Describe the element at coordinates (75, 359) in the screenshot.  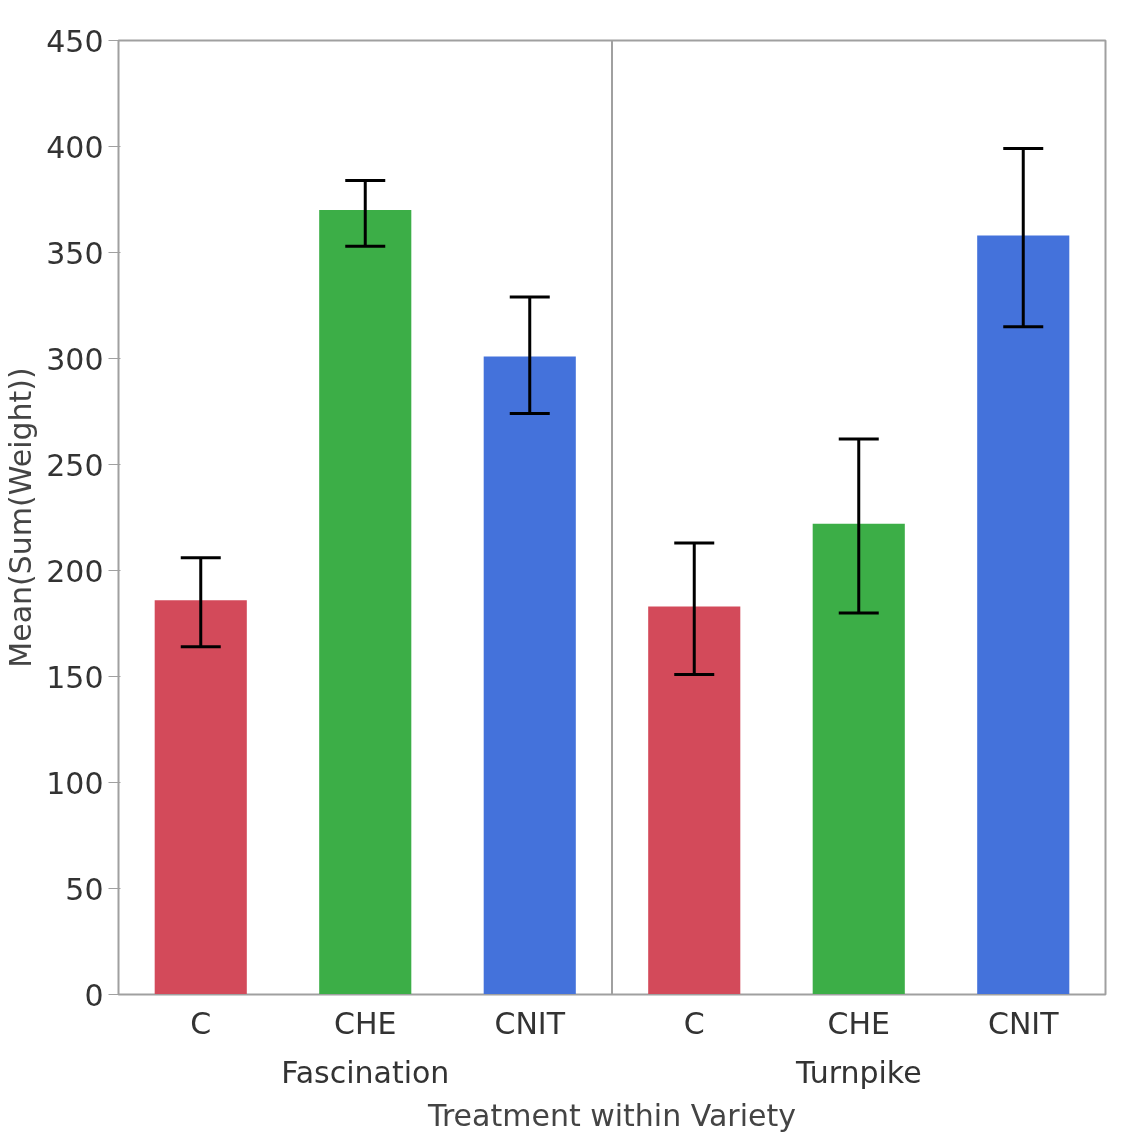
I see `y-tick-label: 300` at that location.